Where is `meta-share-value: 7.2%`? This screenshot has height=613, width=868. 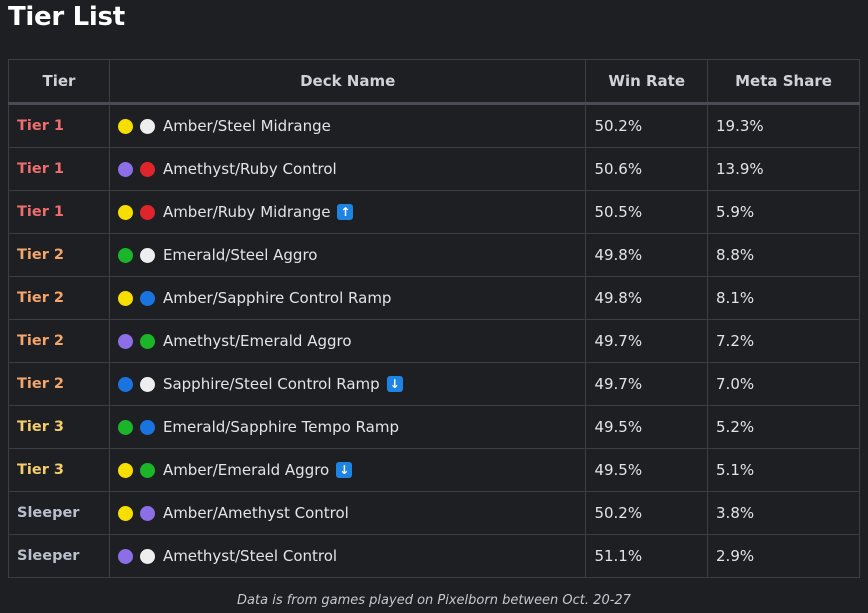
meta-share-value: 7.2% is located at coordinates (783, 341).